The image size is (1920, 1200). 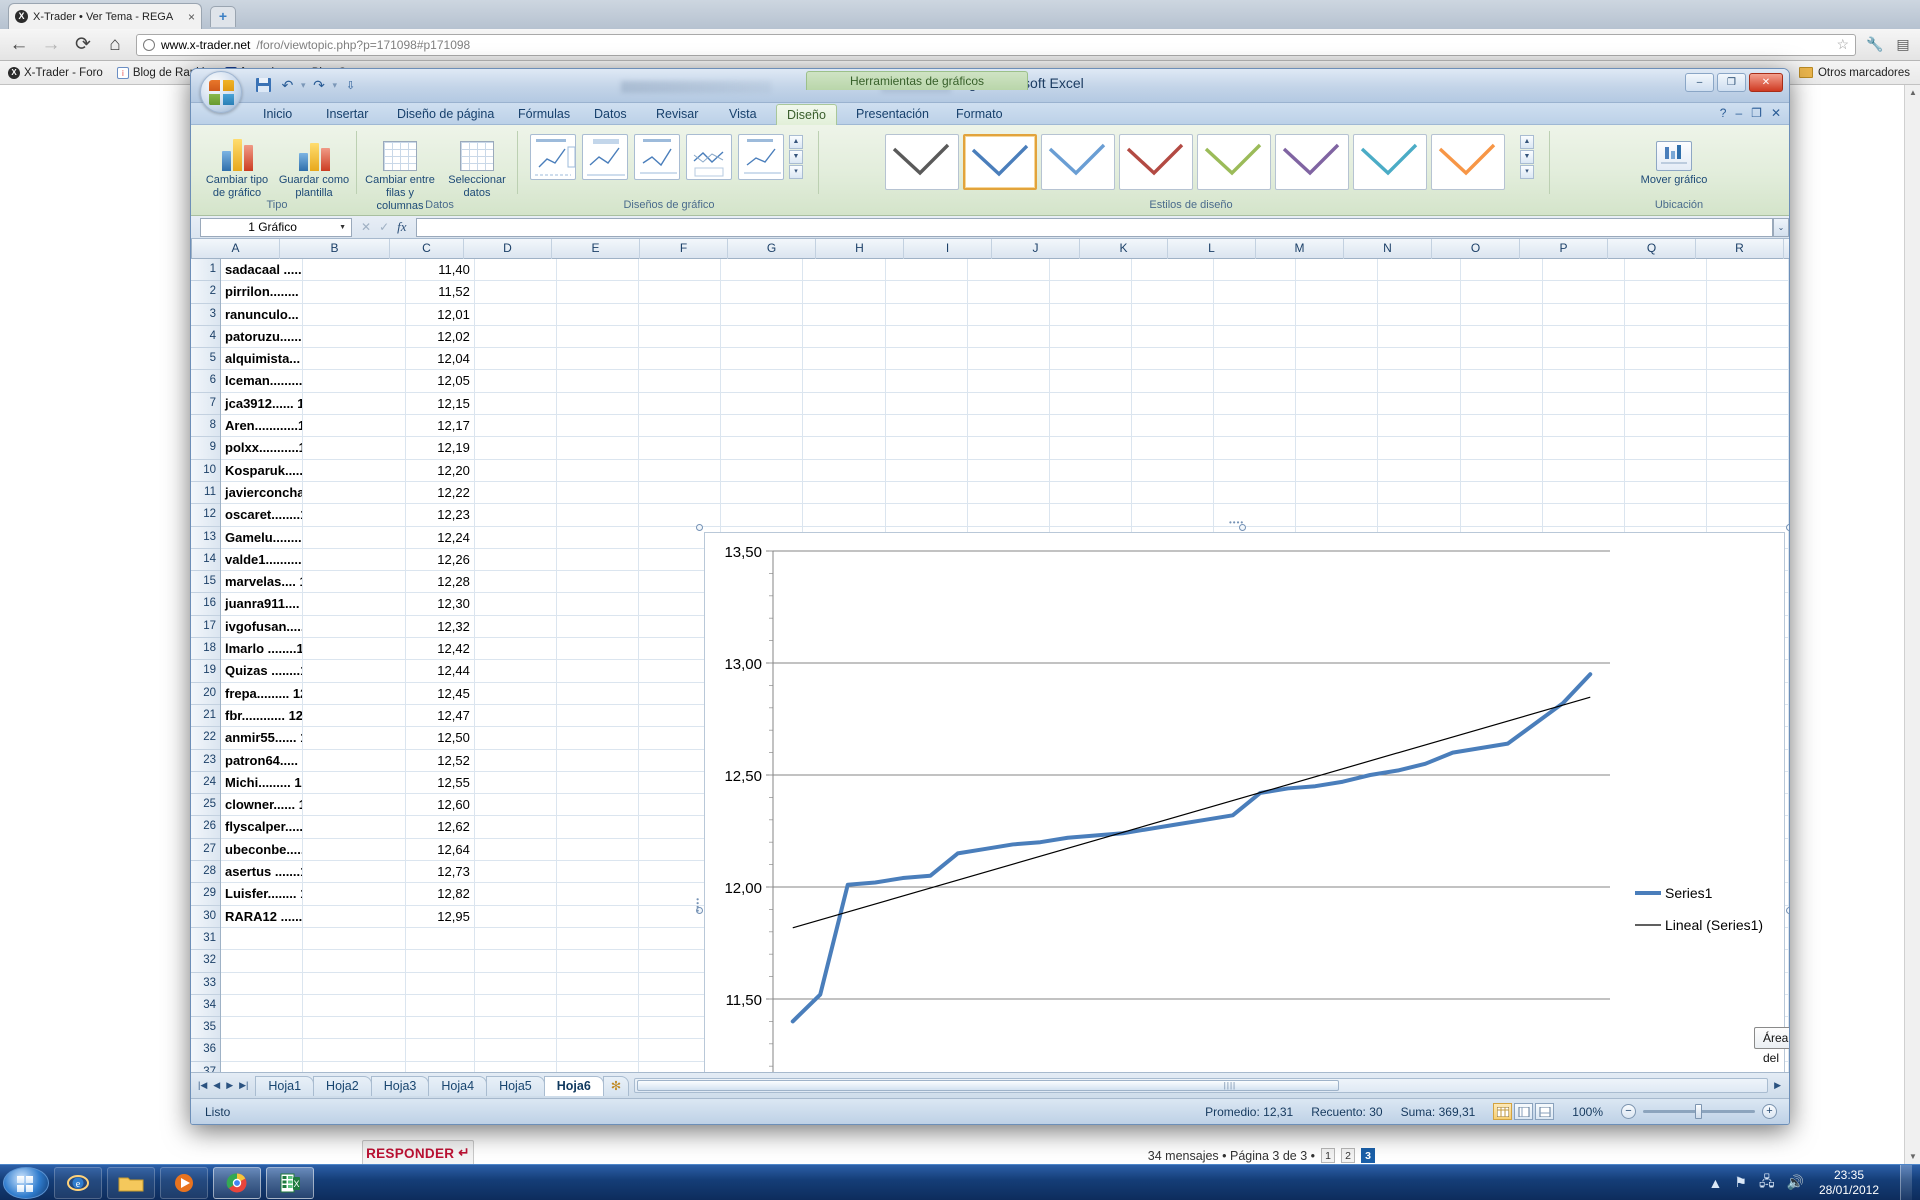 What do you see at coordinates (400, 172) in the screenshot?
I see `cambiar-filas-columnas-button: Cambiar entre filas y columnas` at bounding box center [400, 172].